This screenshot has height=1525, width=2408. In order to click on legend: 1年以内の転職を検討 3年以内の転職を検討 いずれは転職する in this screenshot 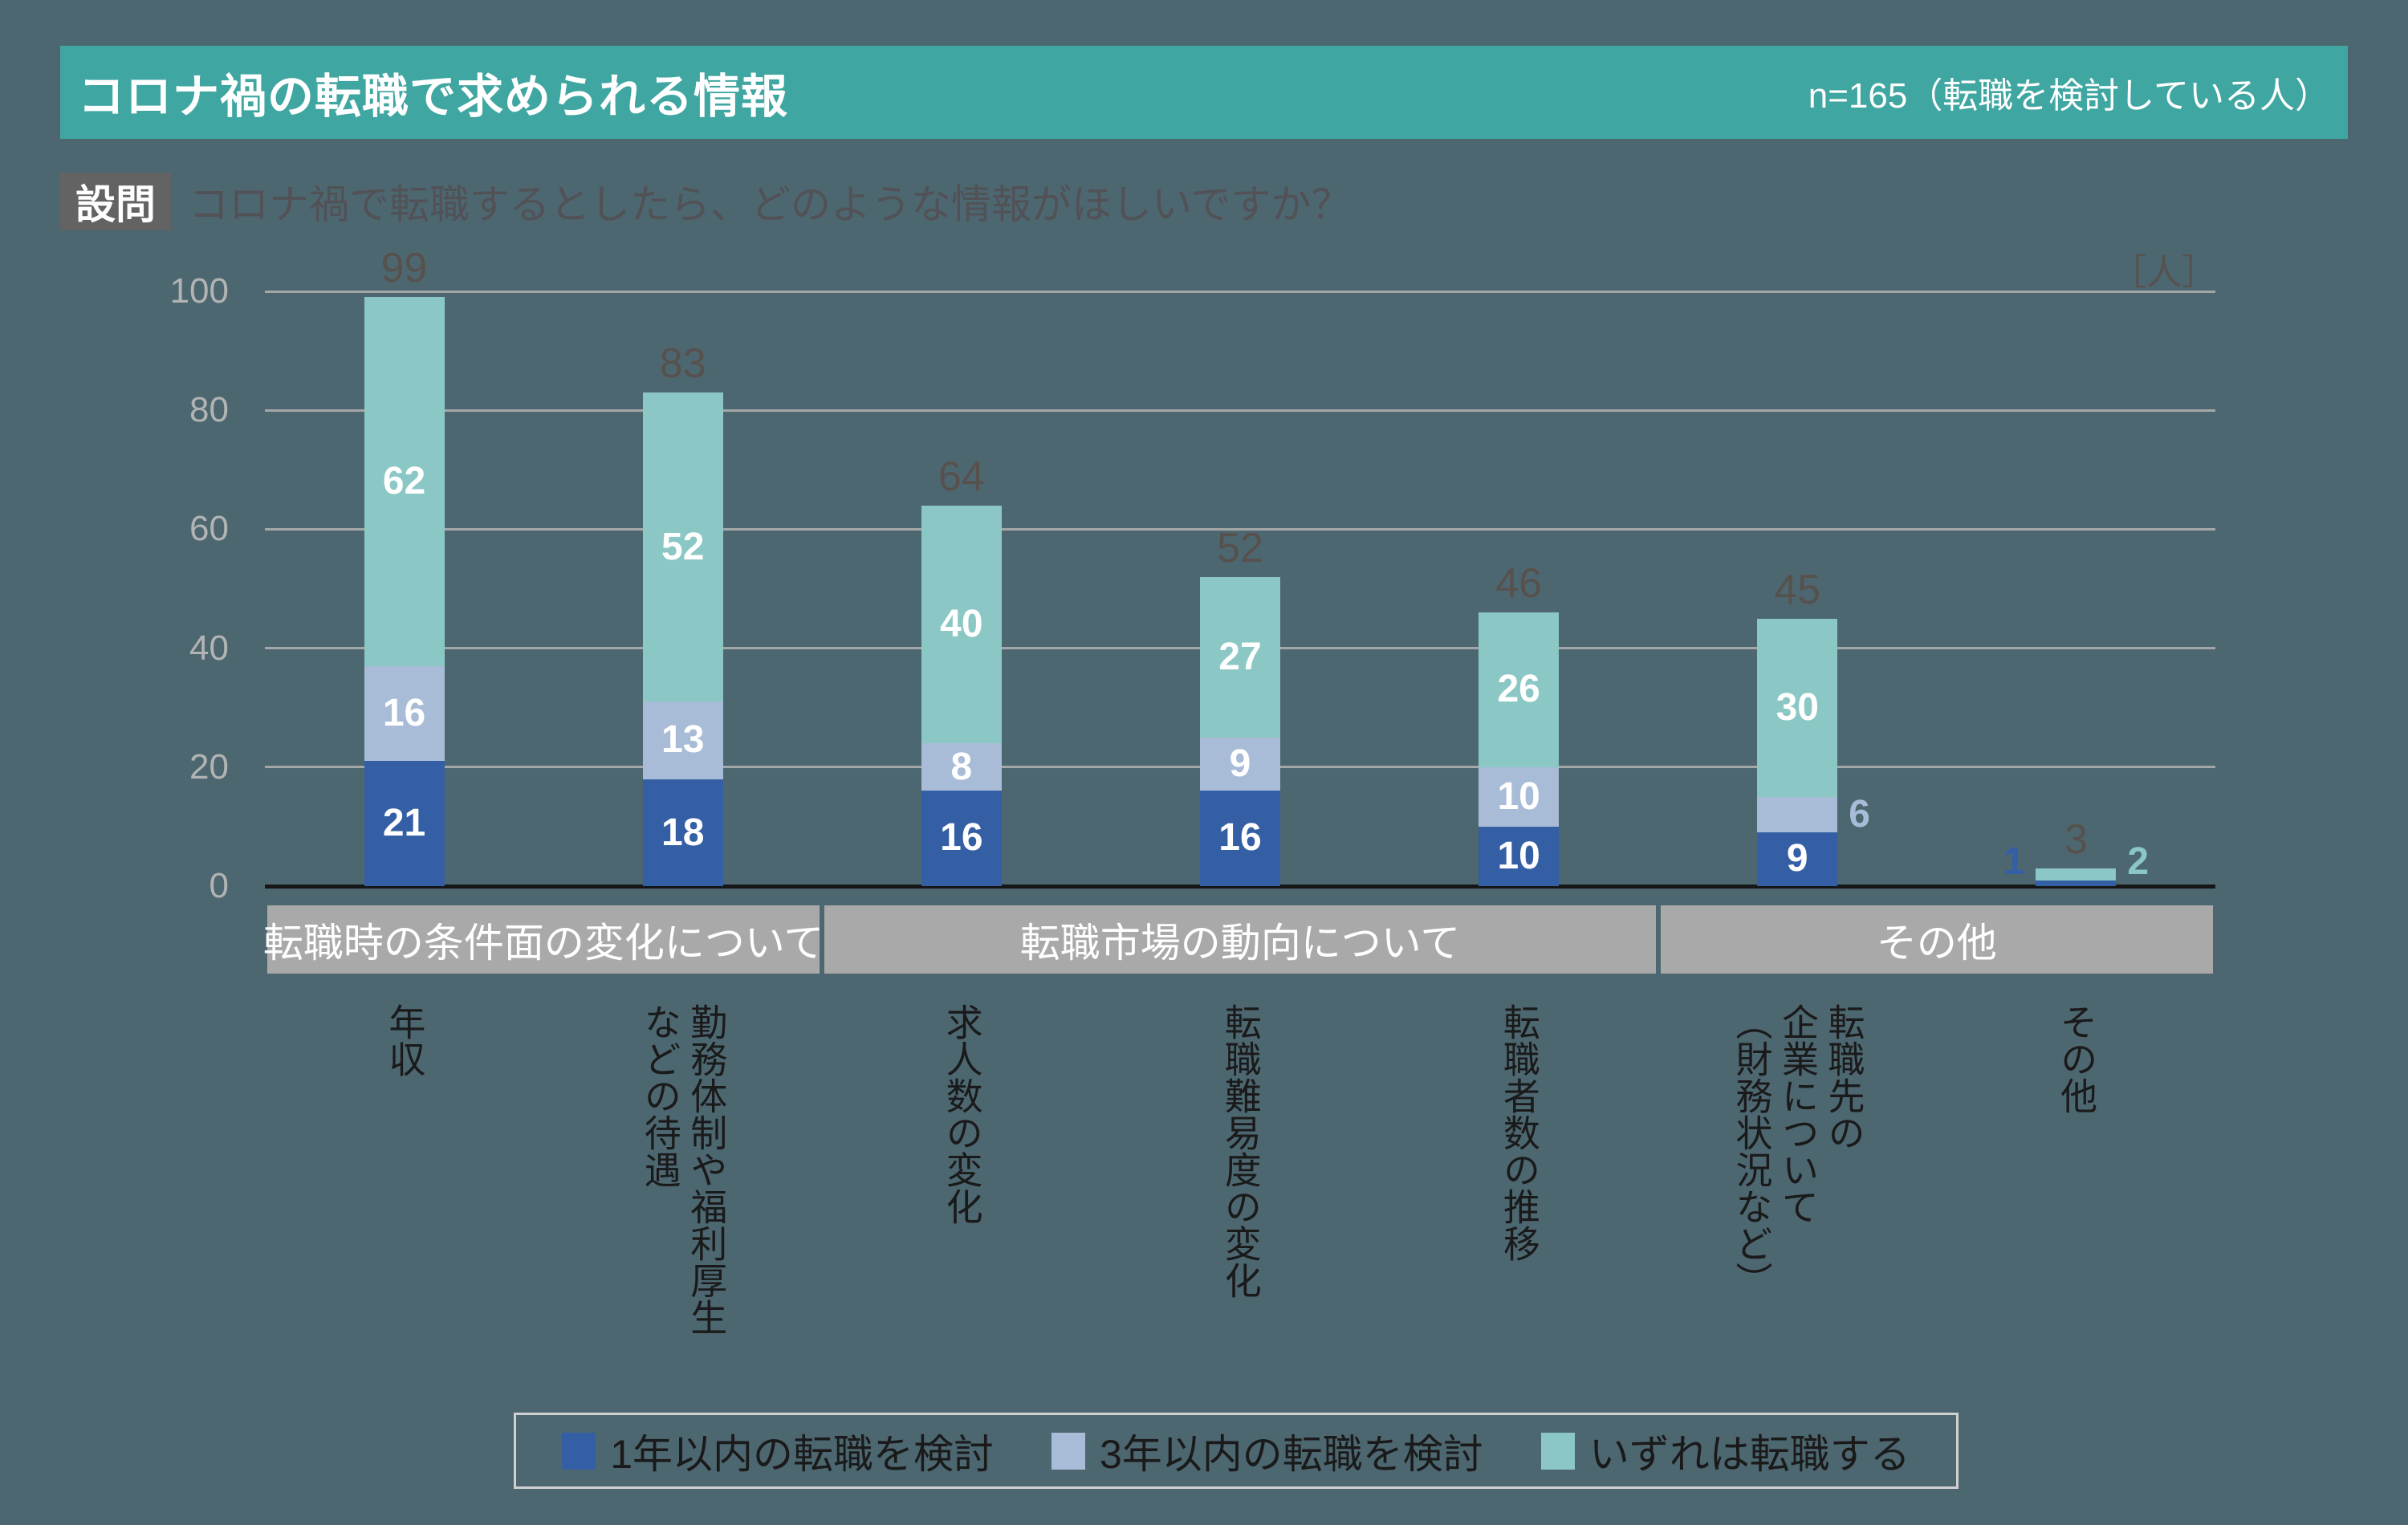, I will do `click(1236, 1451)`.